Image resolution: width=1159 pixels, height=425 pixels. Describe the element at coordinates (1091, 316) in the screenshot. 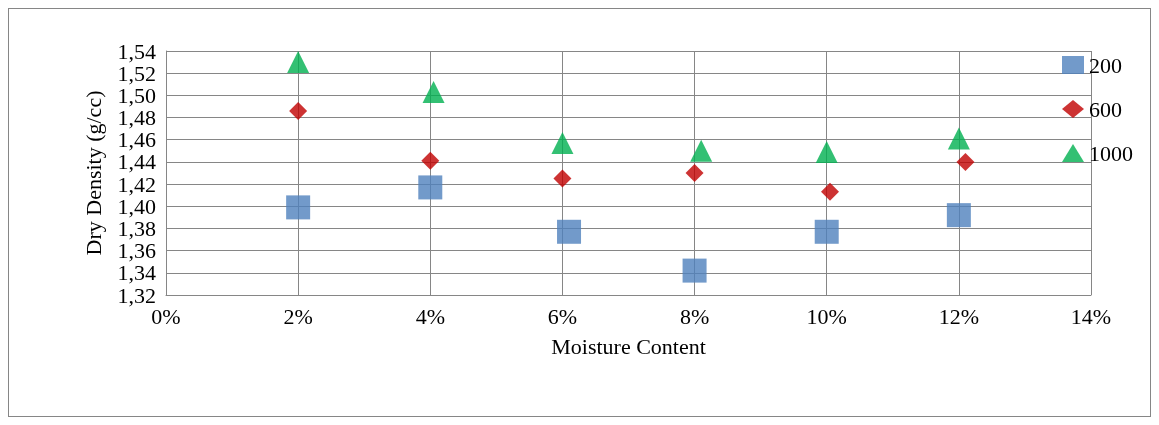

I see `x-tick-label: 14%` at that location.